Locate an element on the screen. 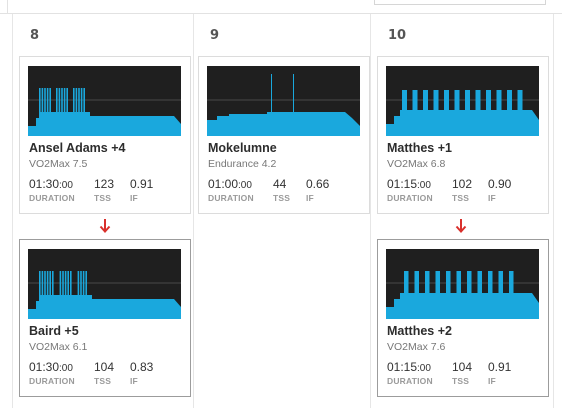 The height and width of the screenshot is (408, 562). previous-day-cell-edge is located at coordinates (4, 6).